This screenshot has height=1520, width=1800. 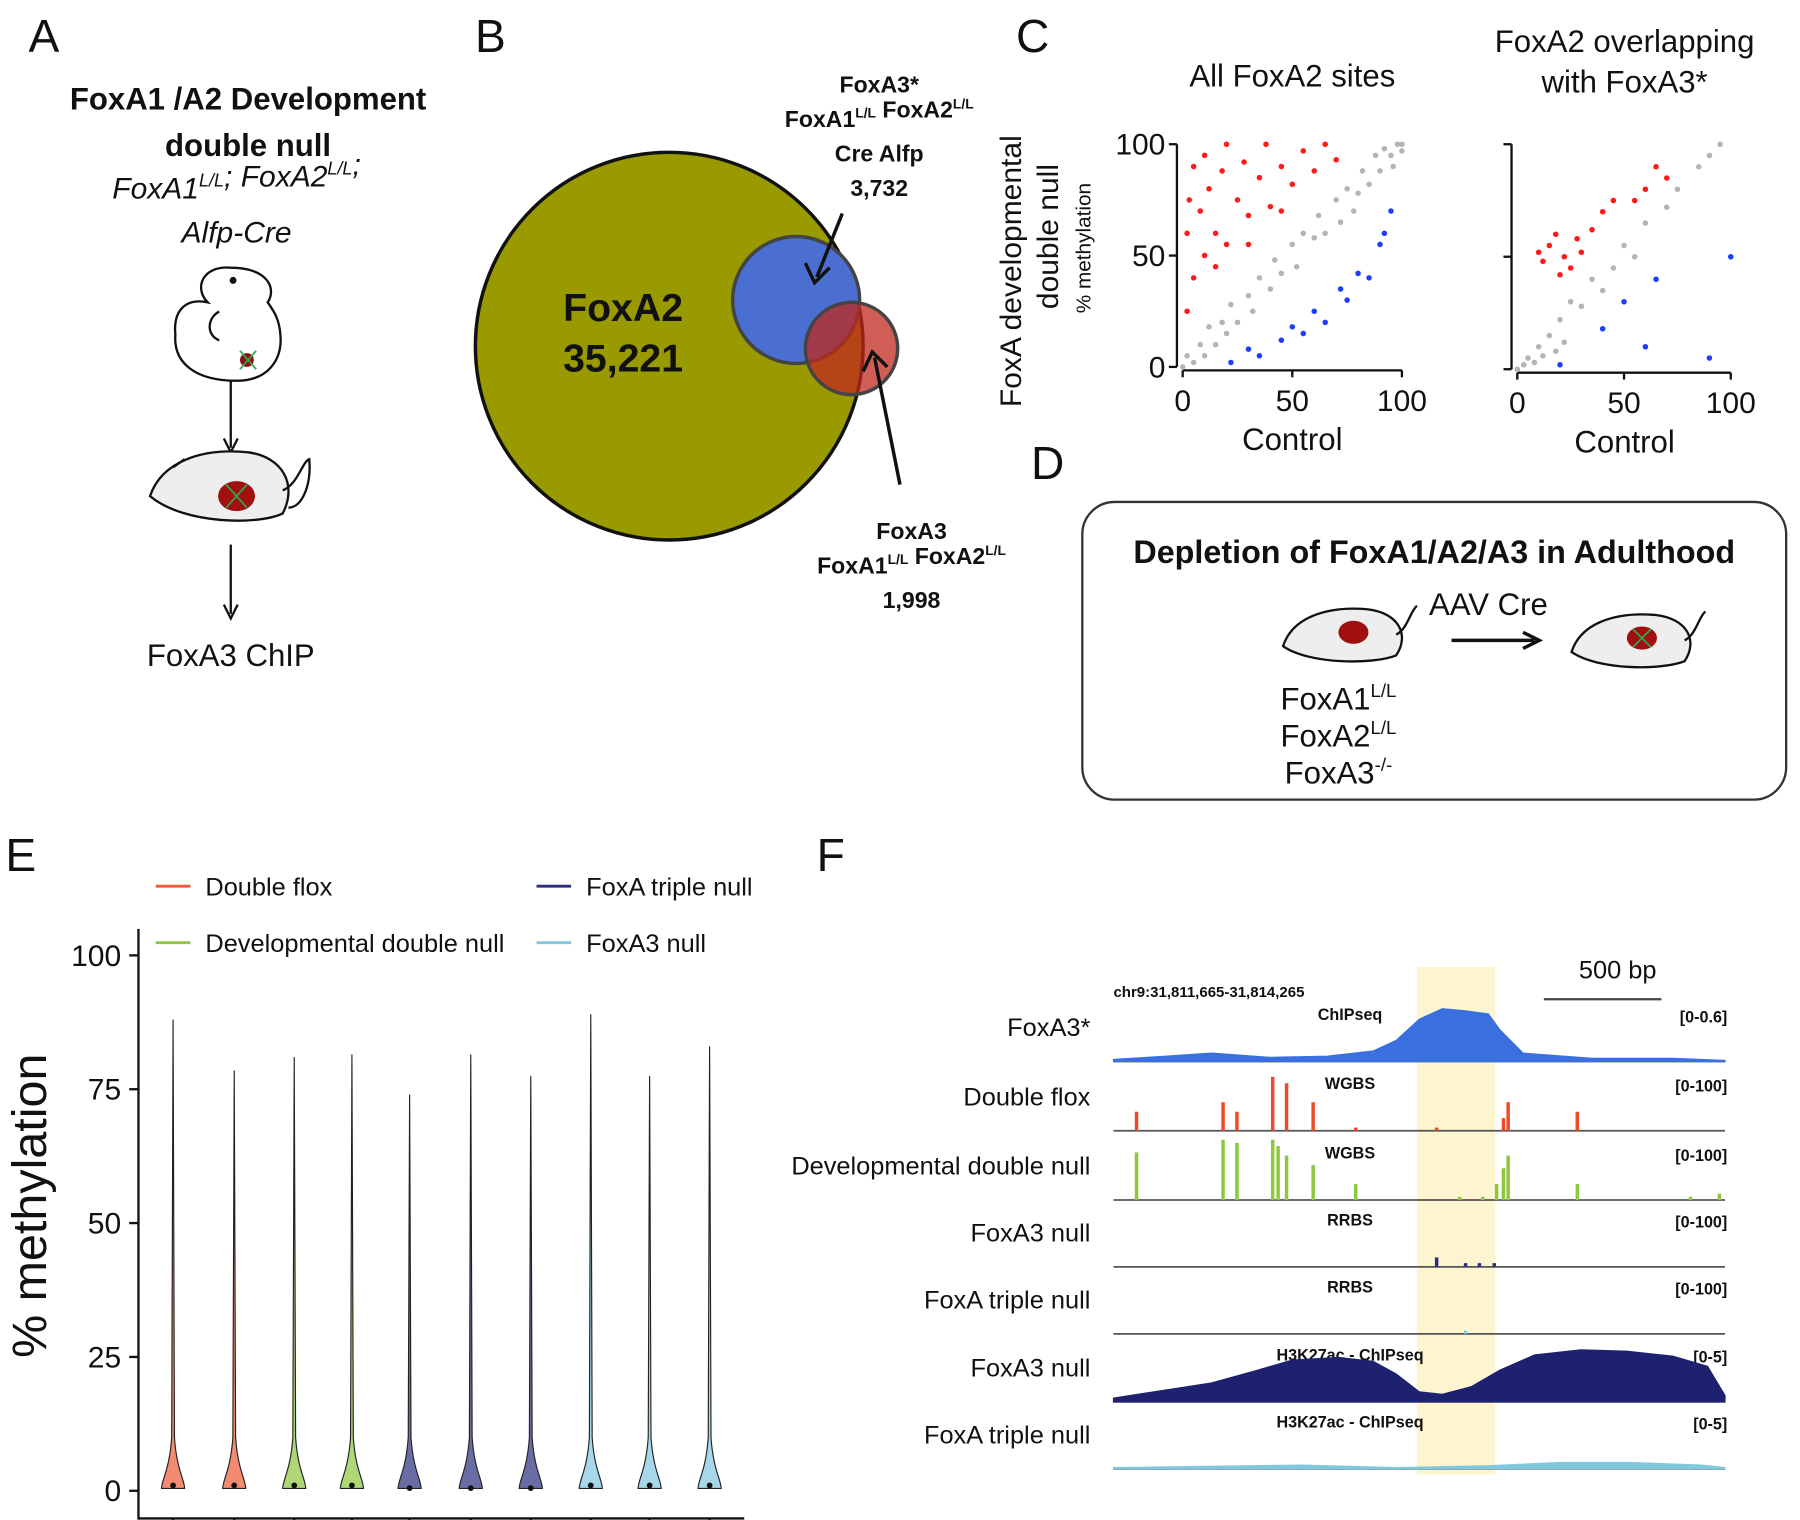 I want to click on x-axis-label: Control, so click(x=1292, y=439).